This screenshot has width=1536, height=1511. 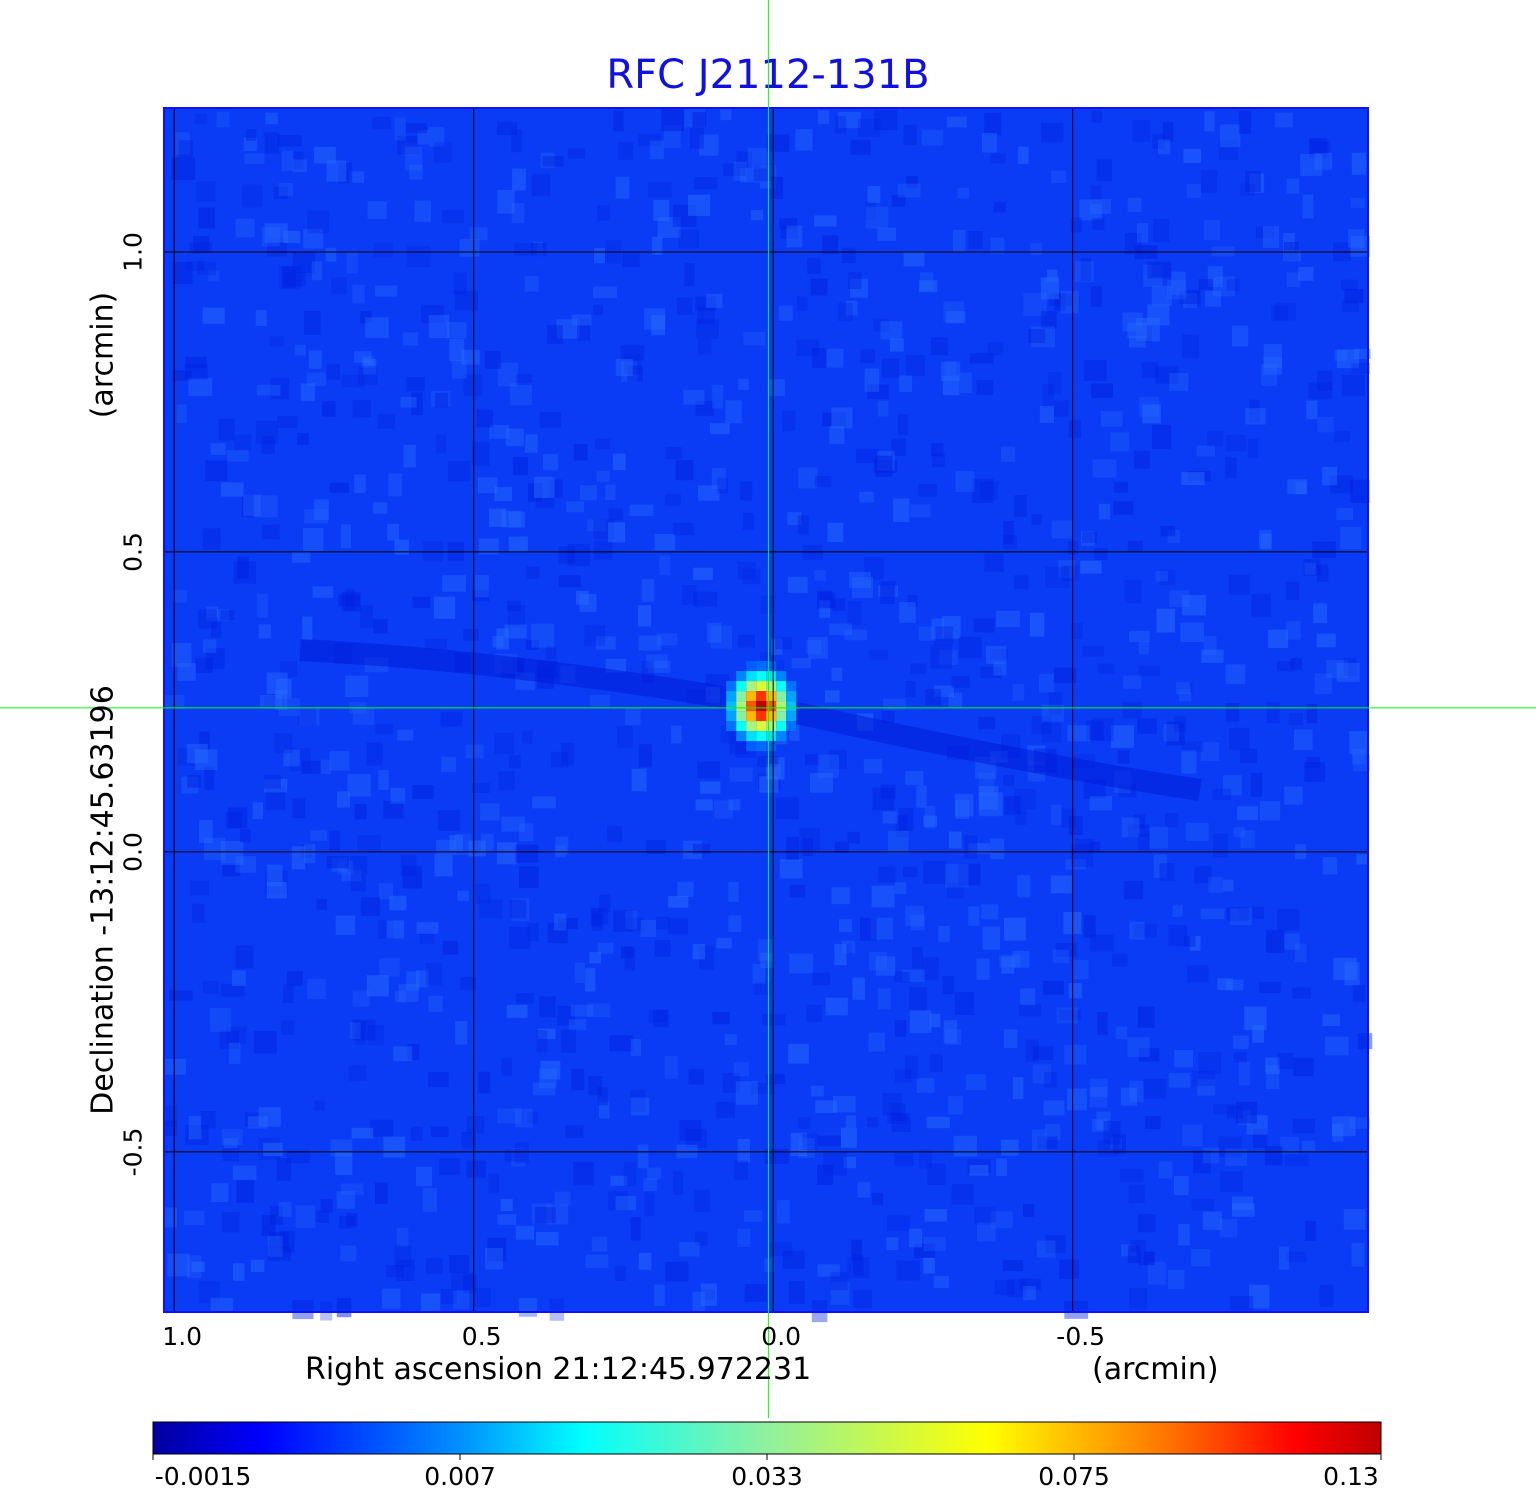 What do you see at coordinates (558, 1369) in the screenshot?
I see `x-axis-label: Right ascension 21:12:45.972231` at bounding box center [558, 1369].